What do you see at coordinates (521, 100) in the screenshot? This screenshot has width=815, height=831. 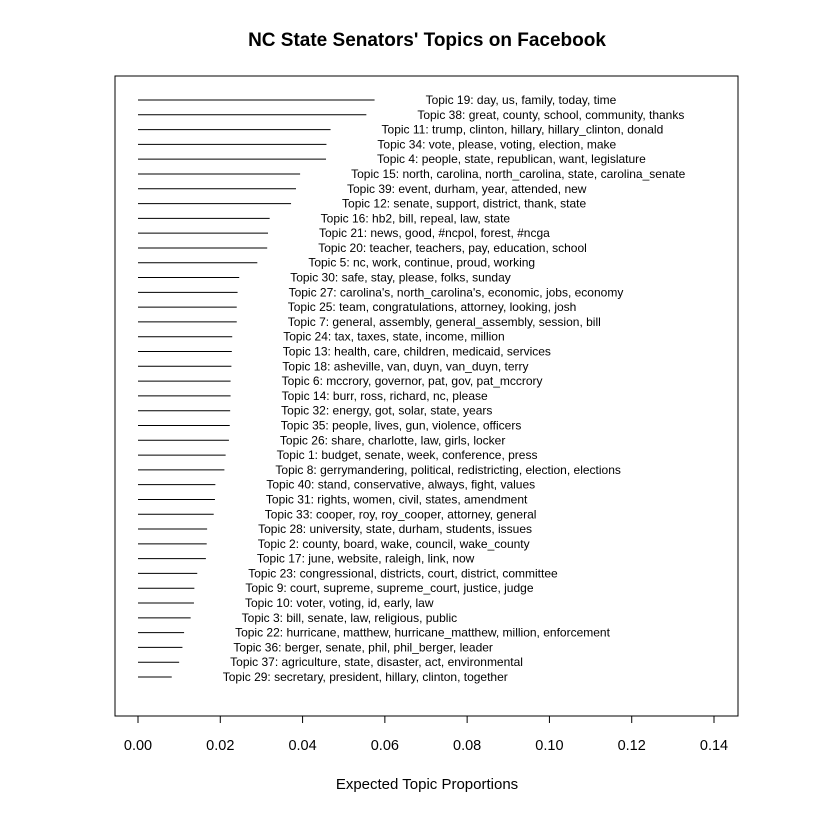 I see `topic-label: Topic 19: day, us, family, today, time` at bounding box center [521, 100].